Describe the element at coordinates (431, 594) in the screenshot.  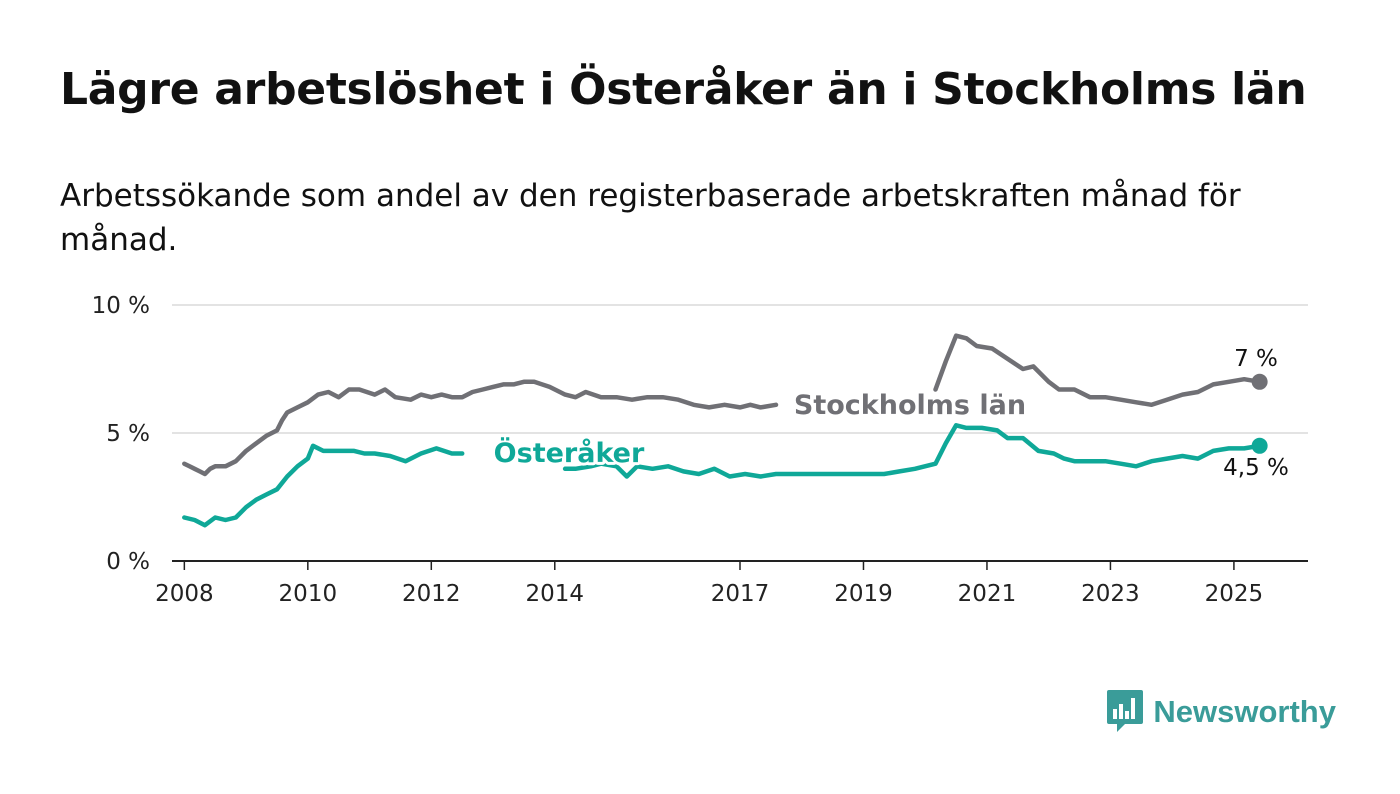
I see `x-tick-label: 2012` at that location.